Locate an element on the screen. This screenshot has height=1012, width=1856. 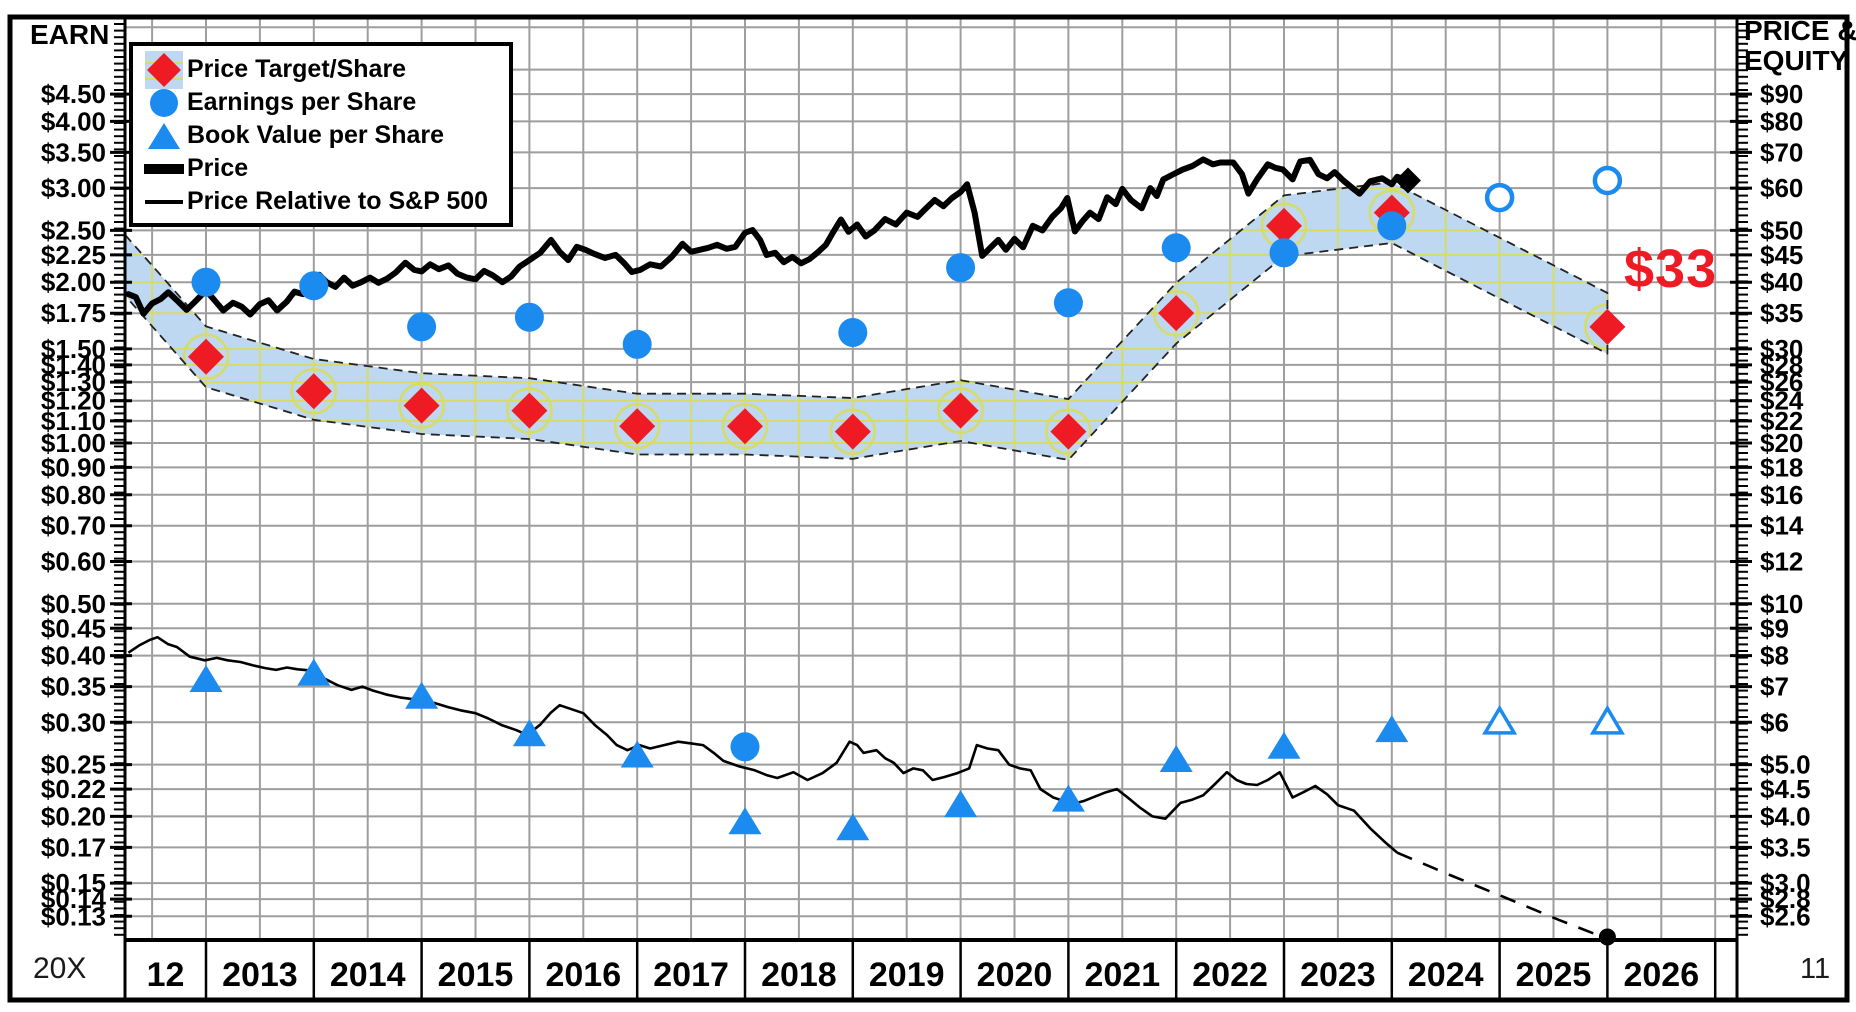
right-axis-tick-label: $2.8 is located at coordinates (1785, 899).